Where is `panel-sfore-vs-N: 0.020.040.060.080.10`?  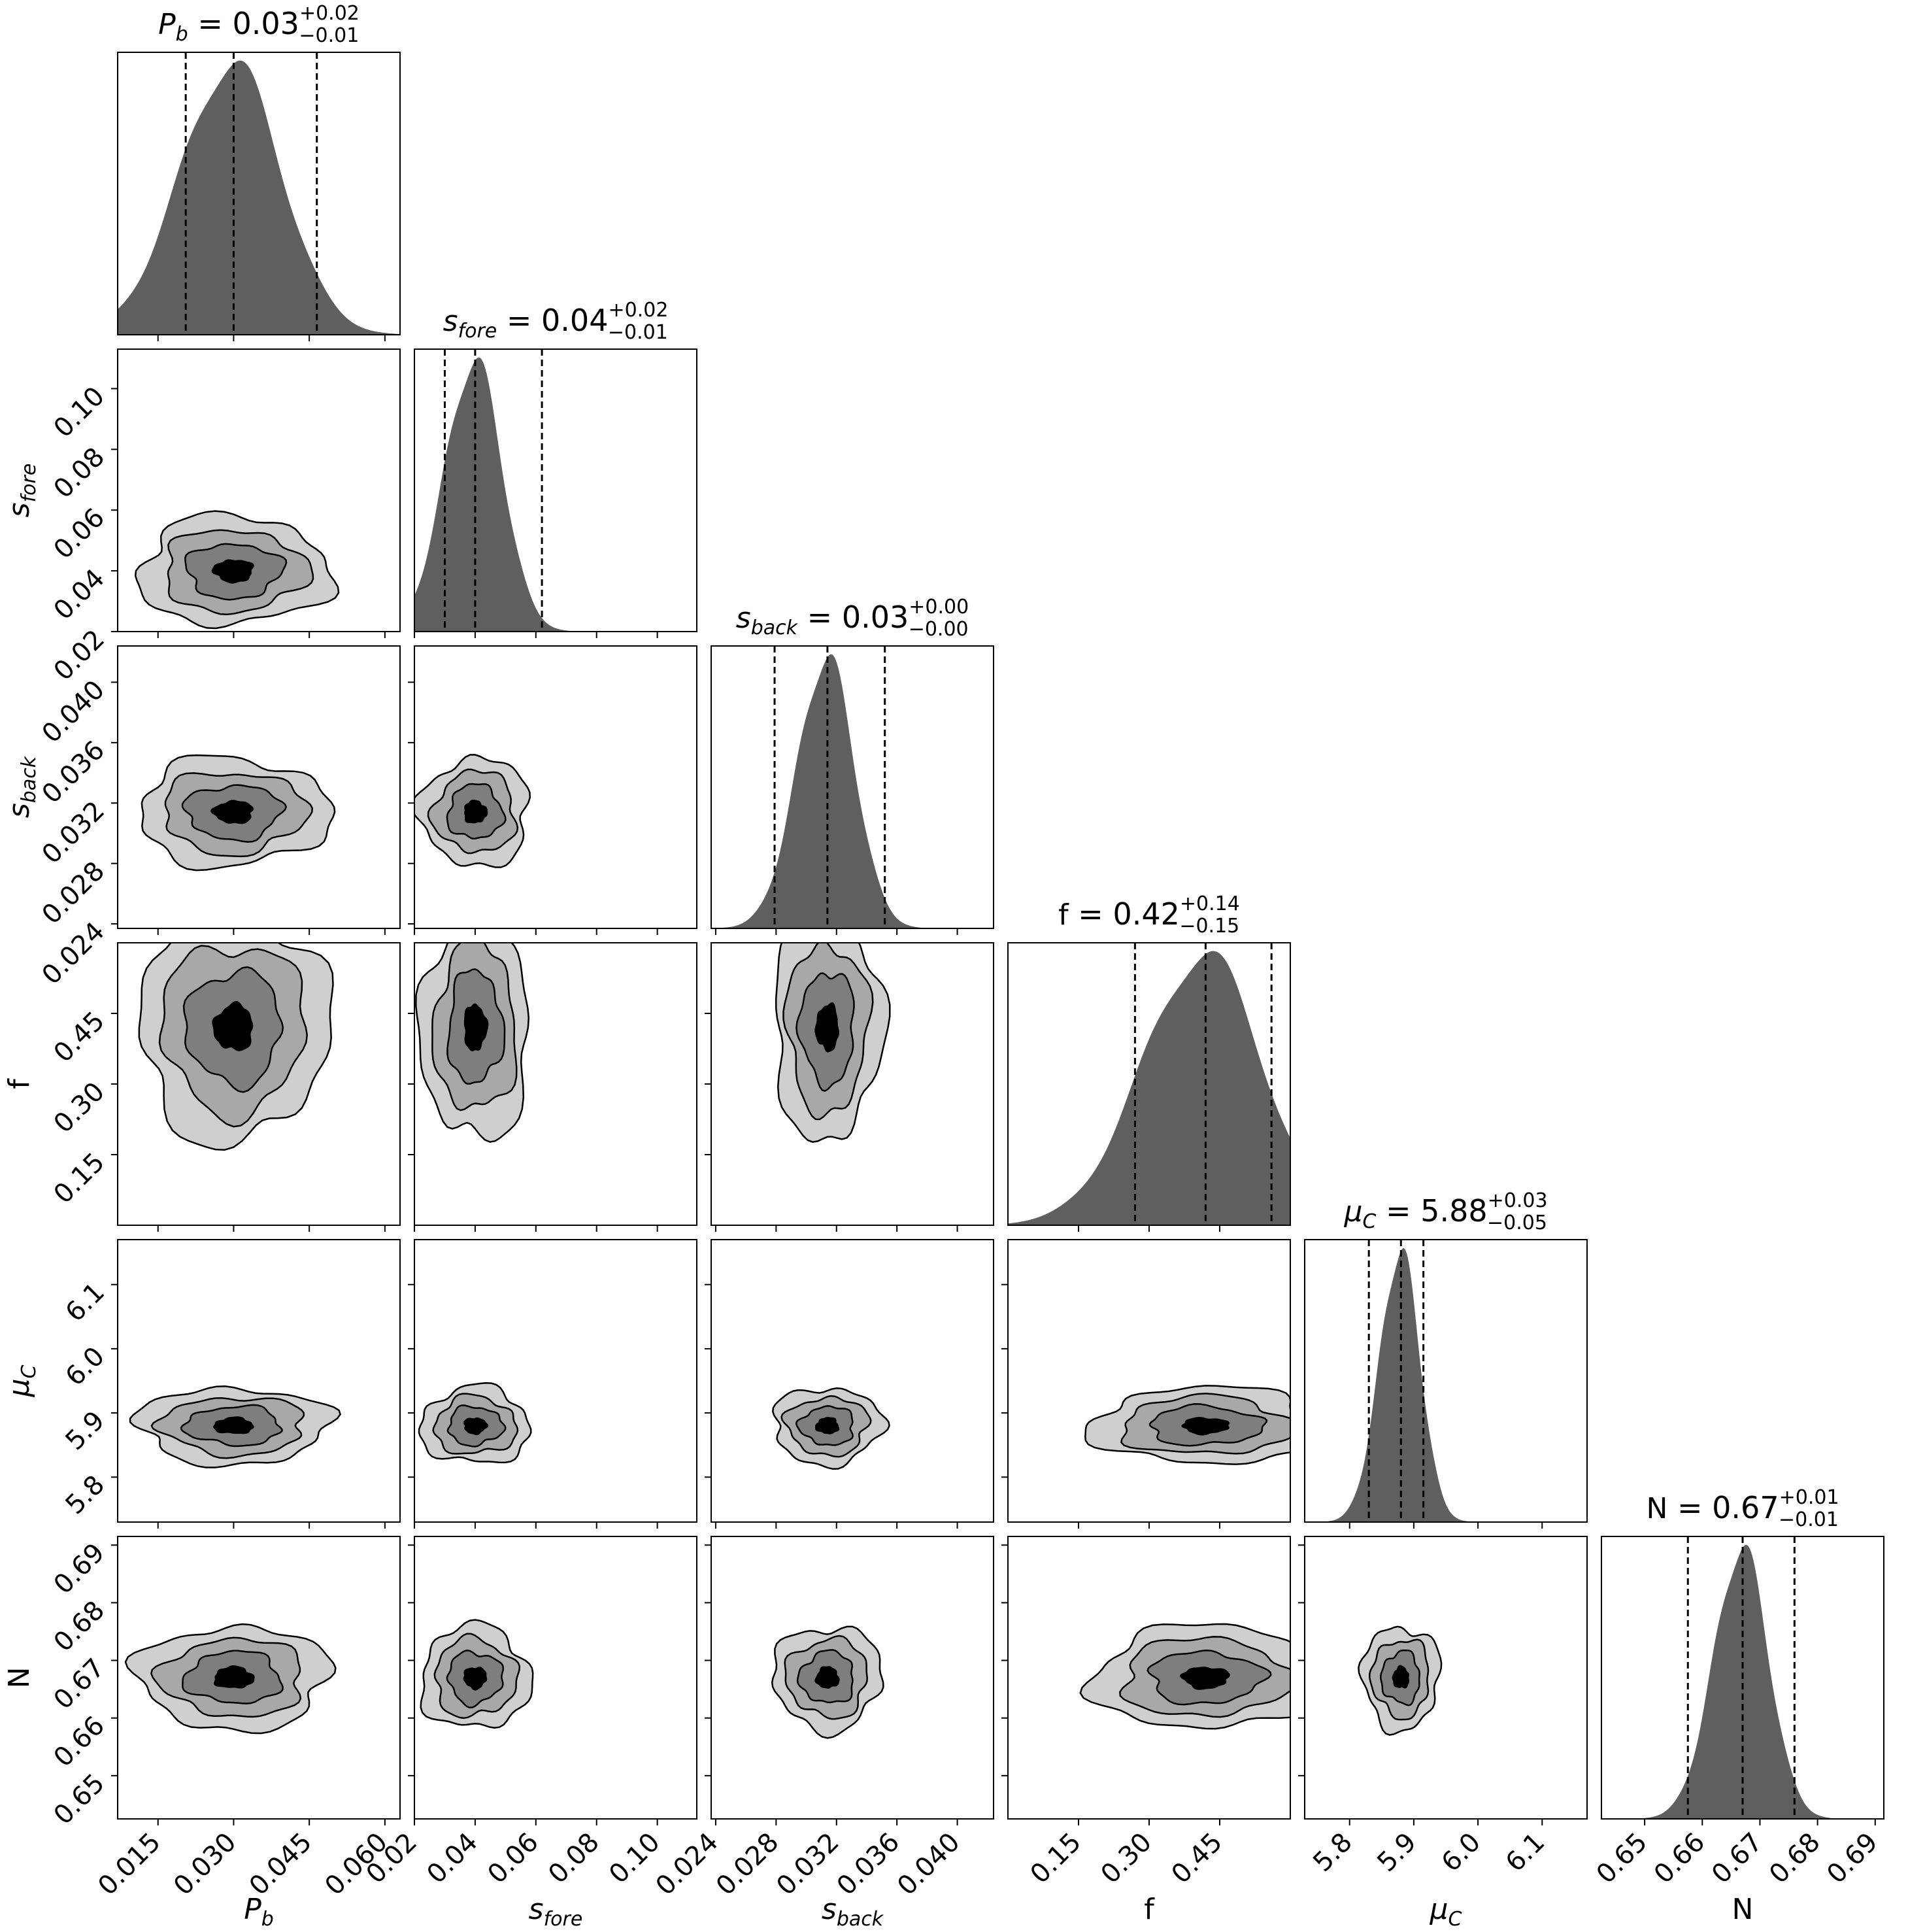 panel-sfore-vs-N: 0.020.040.060.080.10 is located at coordinates (529, 1713).